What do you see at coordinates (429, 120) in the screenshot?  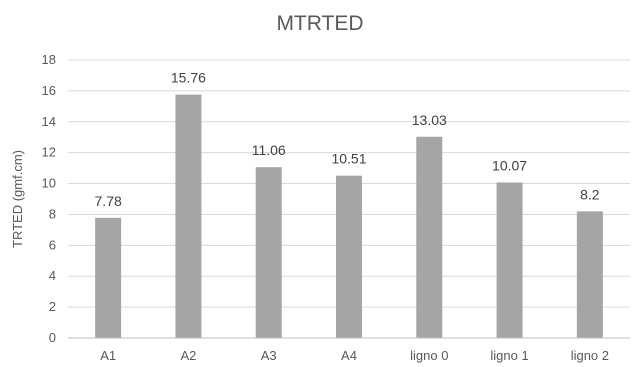 I see `data-label: 13.03` at bounding box center [429, 120].